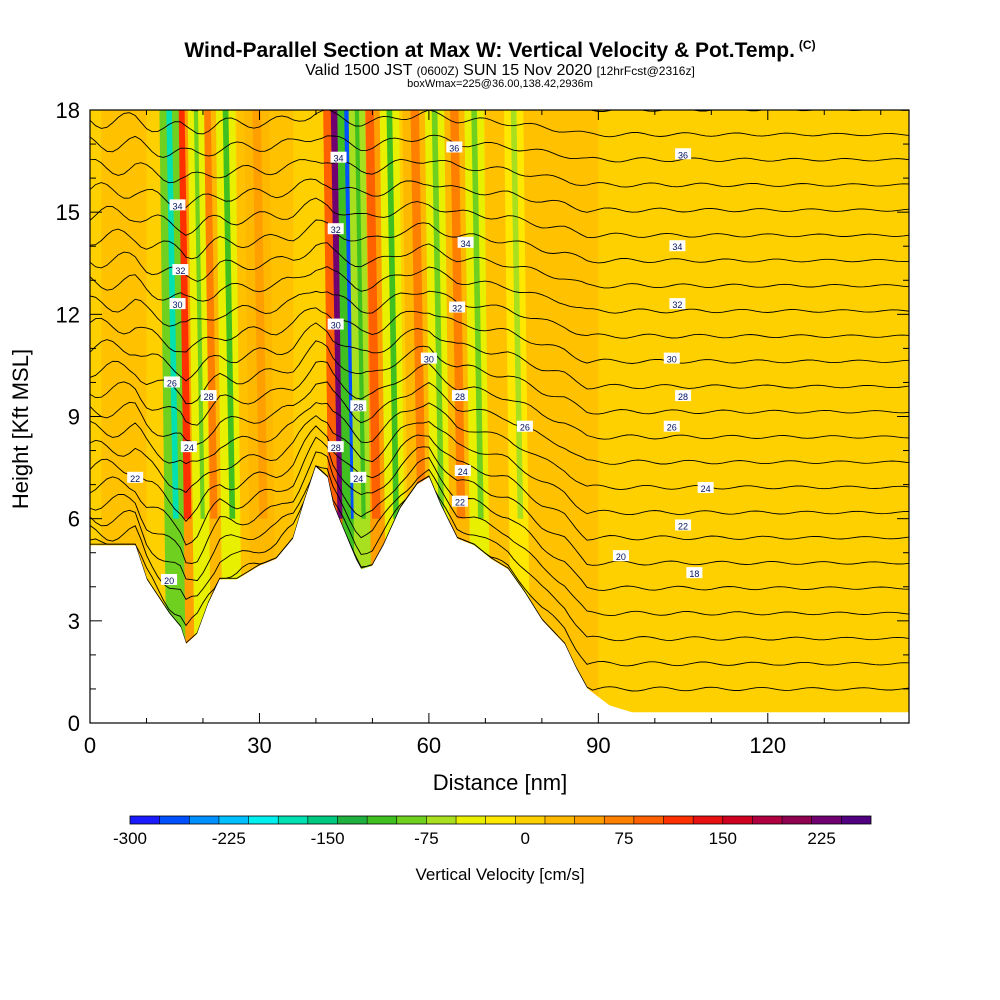 The width and height of the screenshot is (1000, 1000). I want to click on y-tick-label: 12, so click(68, 314).